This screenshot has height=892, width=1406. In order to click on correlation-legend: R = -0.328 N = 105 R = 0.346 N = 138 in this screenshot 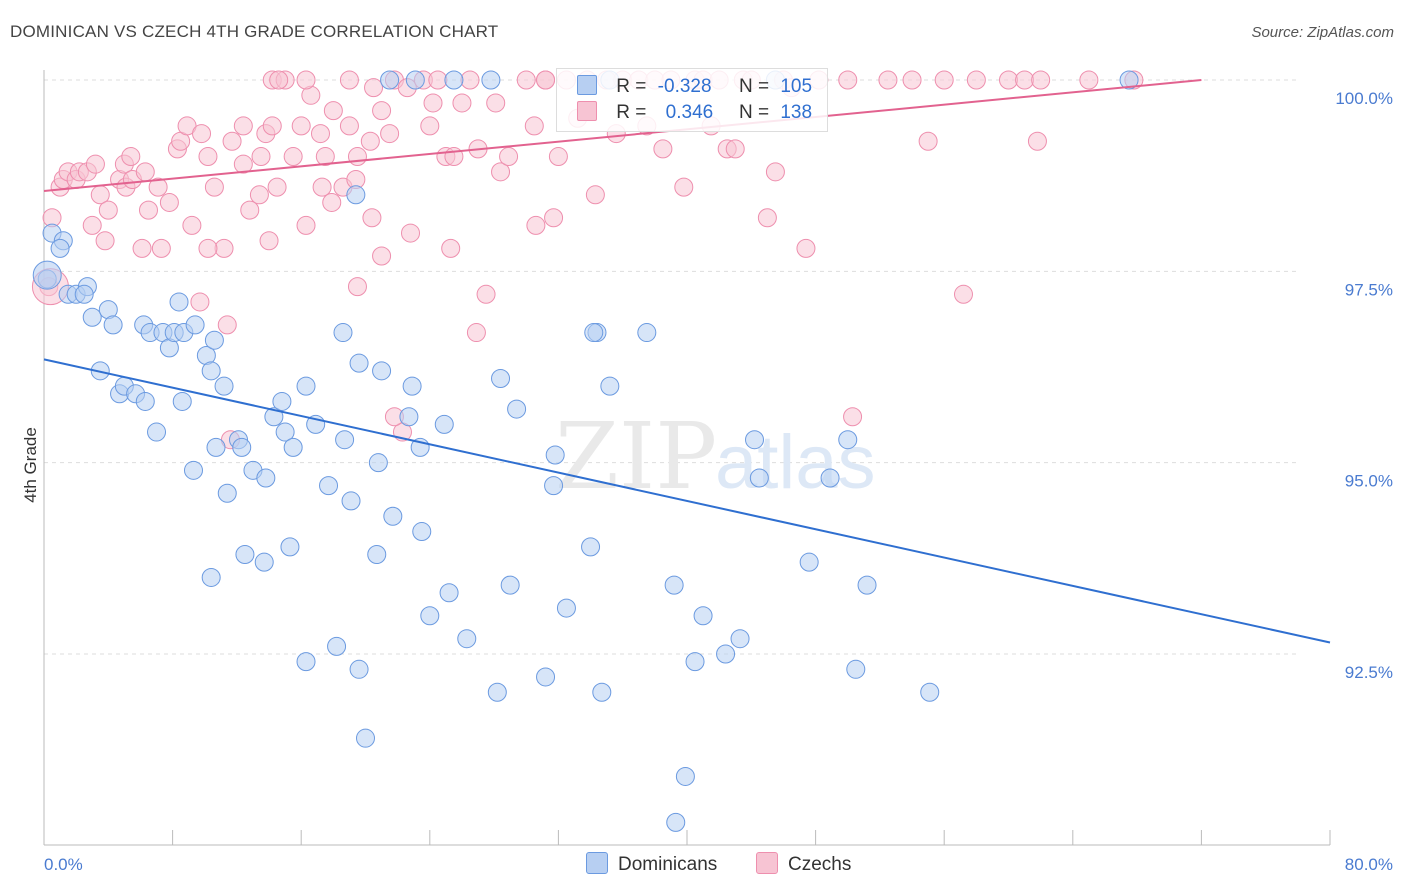, I will do `click(692, 100)`.